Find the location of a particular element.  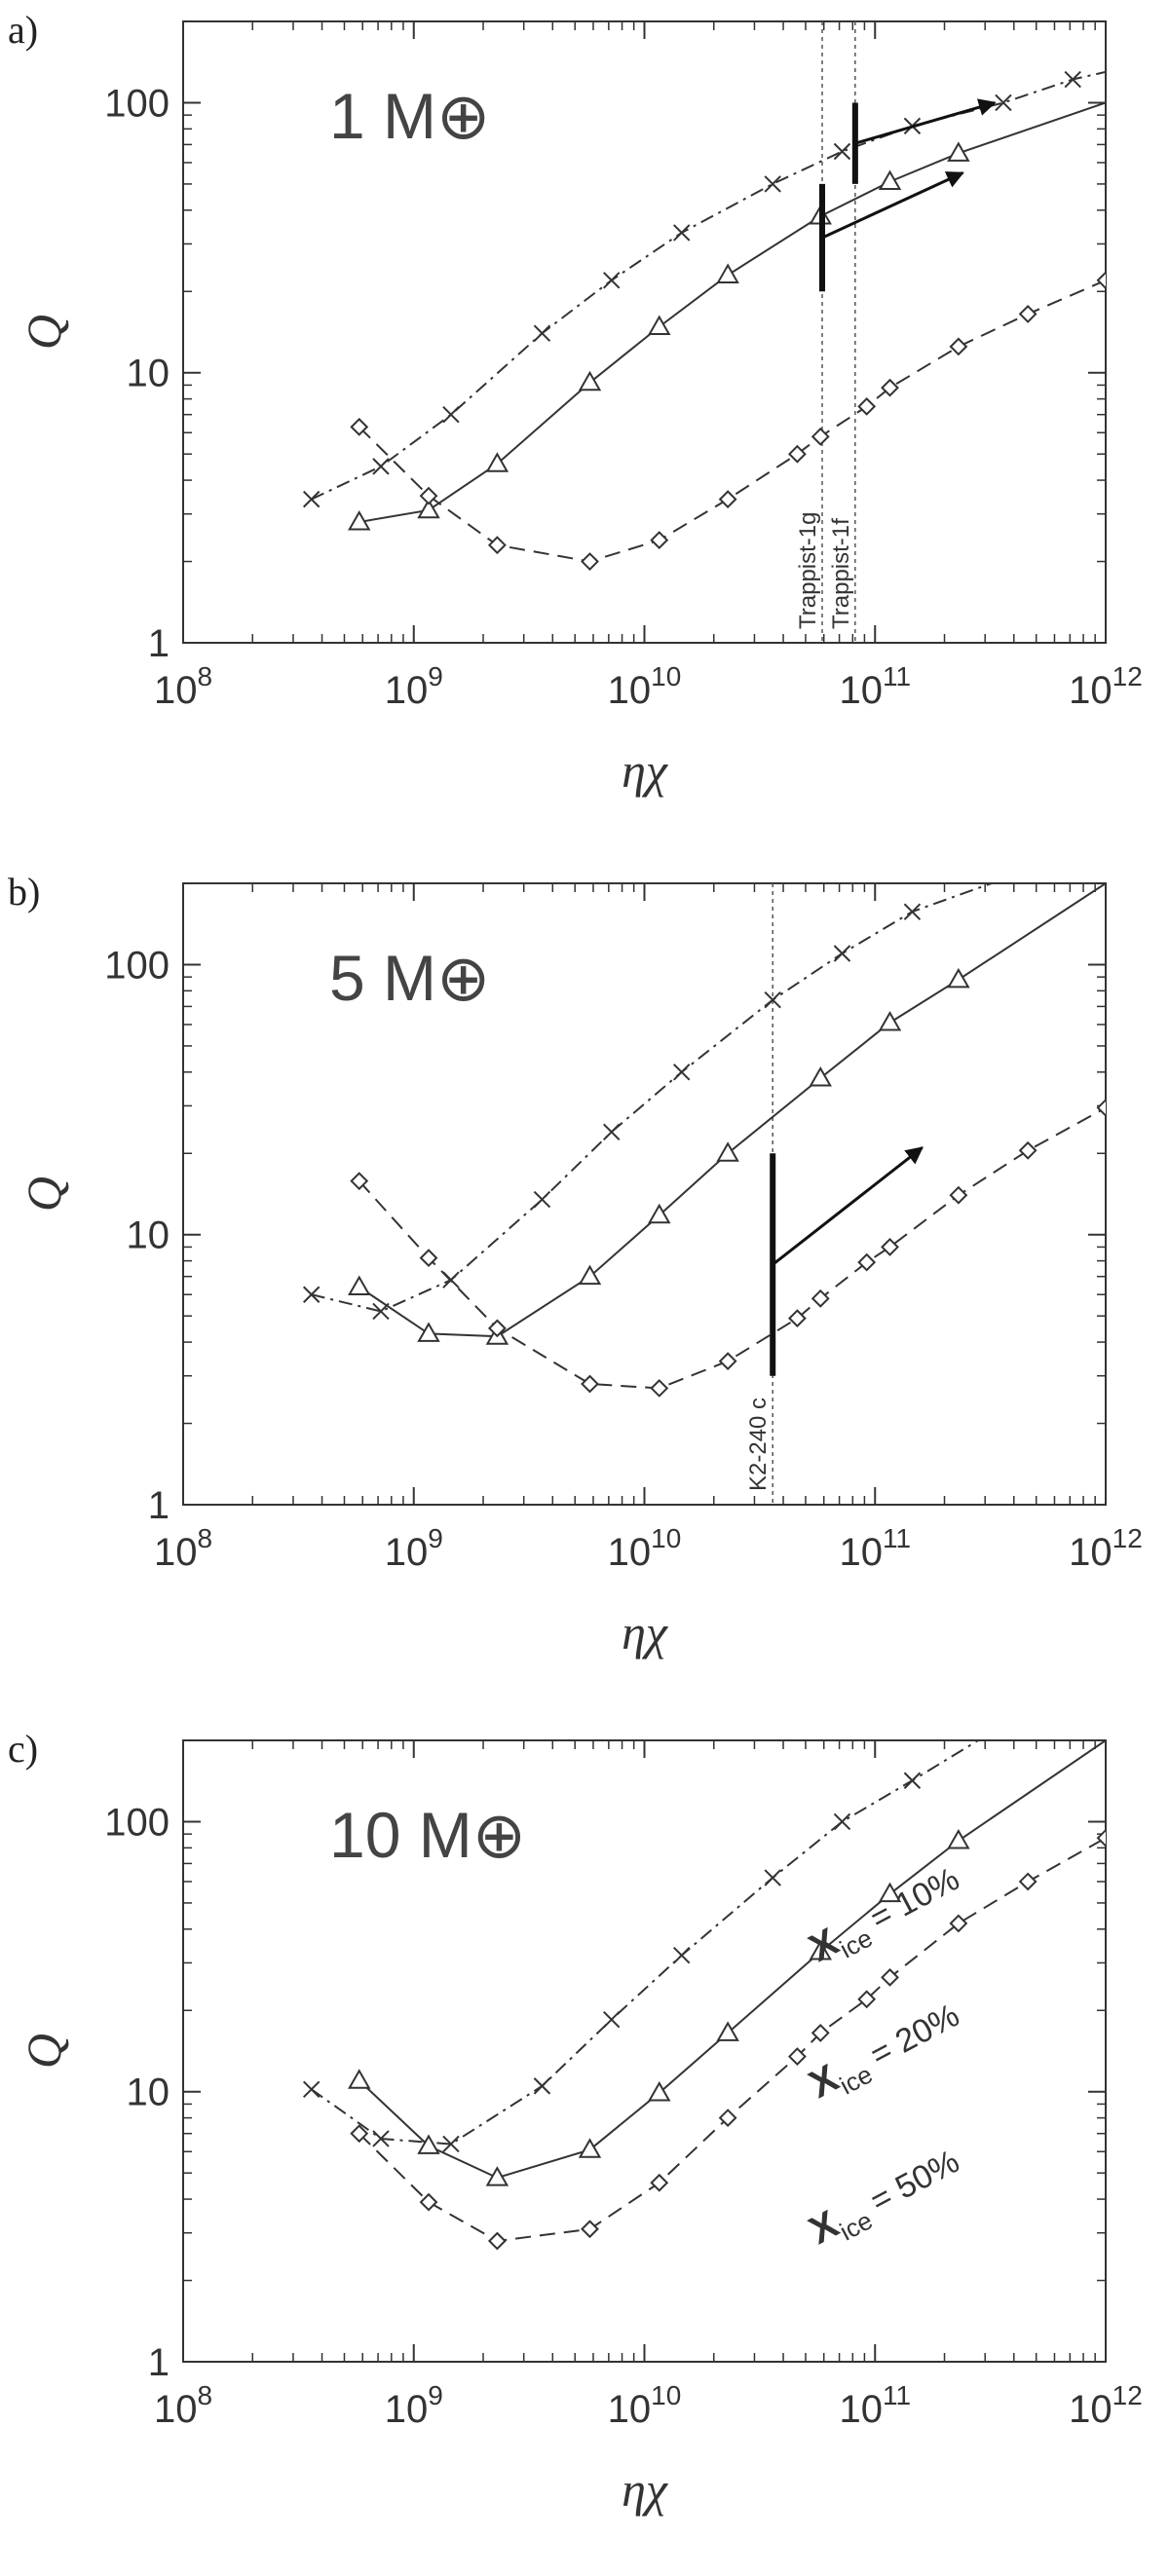

x-tick-label: 10⁸ is located at coordinates (183, 2405).